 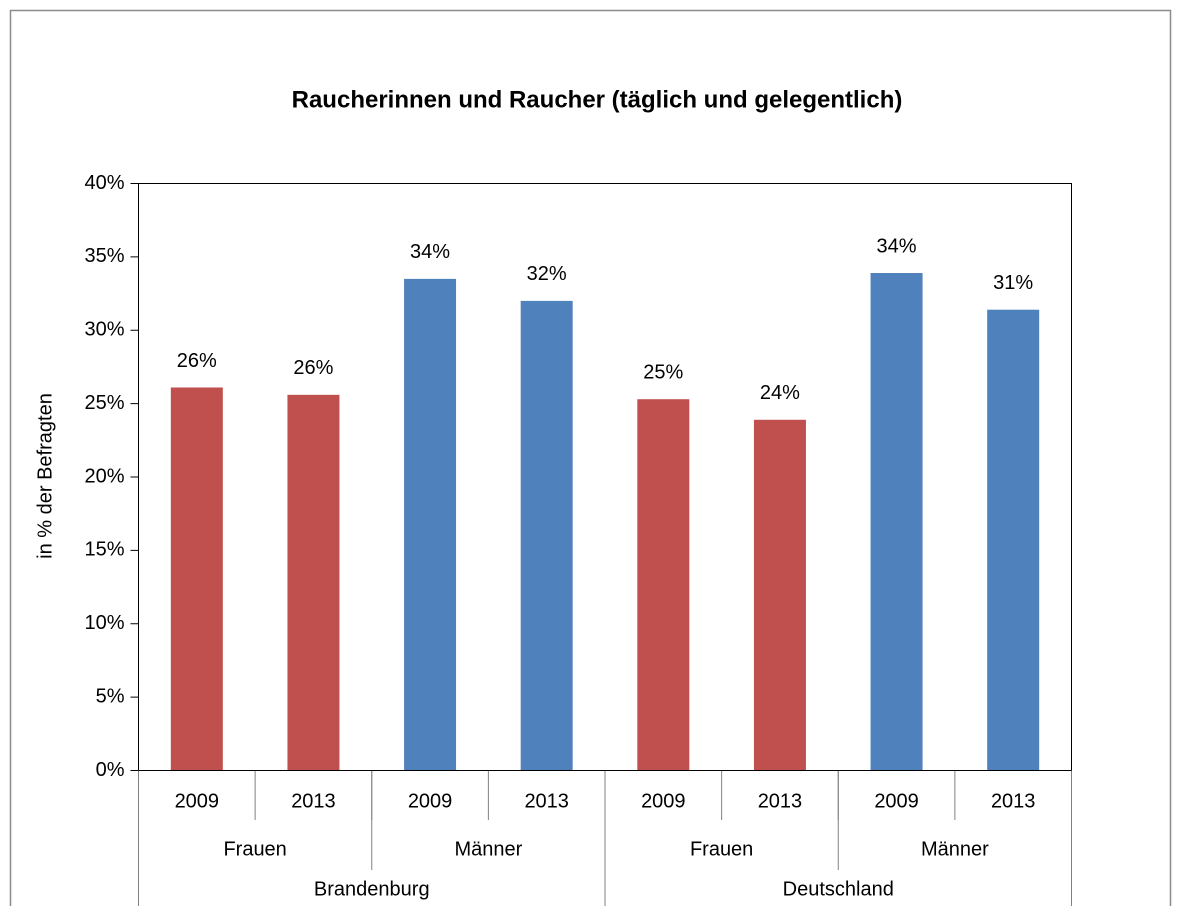 I want to click on y-tick-label: 20%, so click(x=104, y=476).